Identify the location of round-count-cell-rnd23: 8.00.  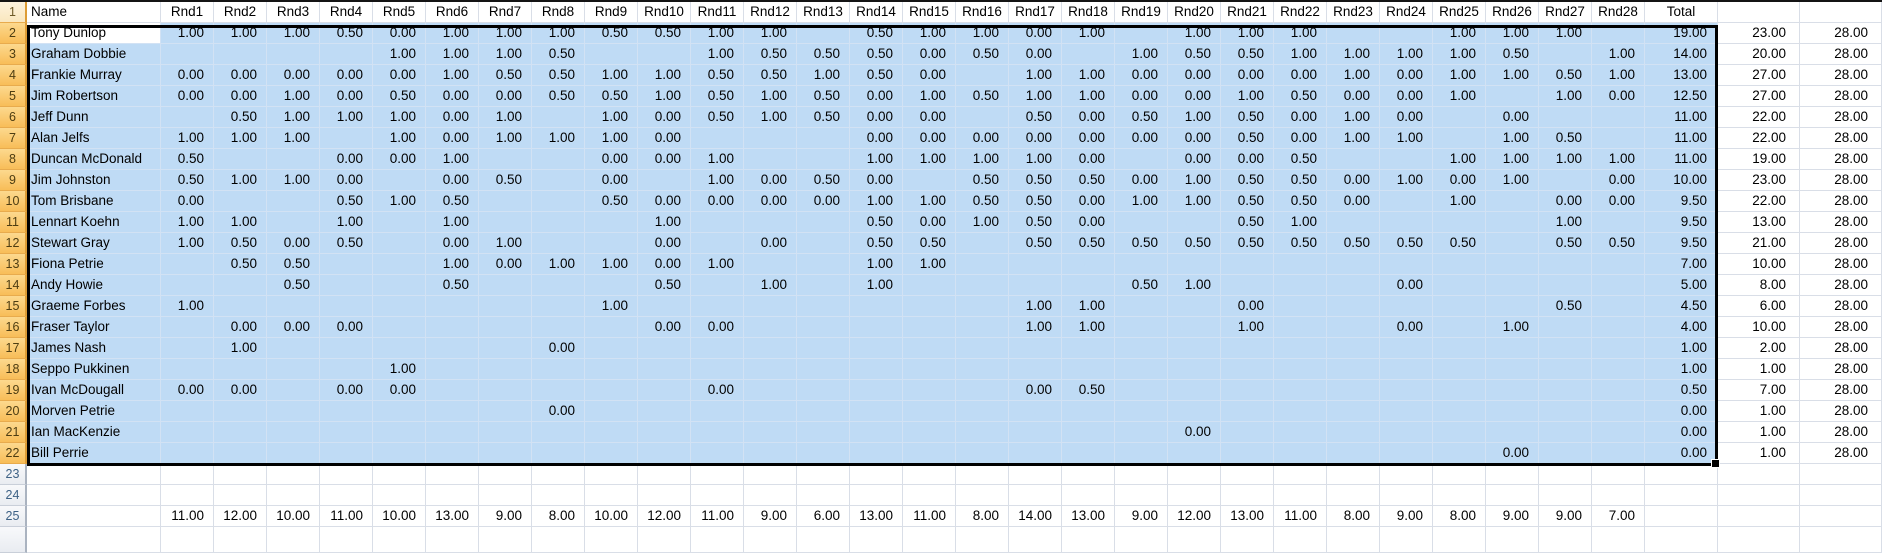
(1353, 516).